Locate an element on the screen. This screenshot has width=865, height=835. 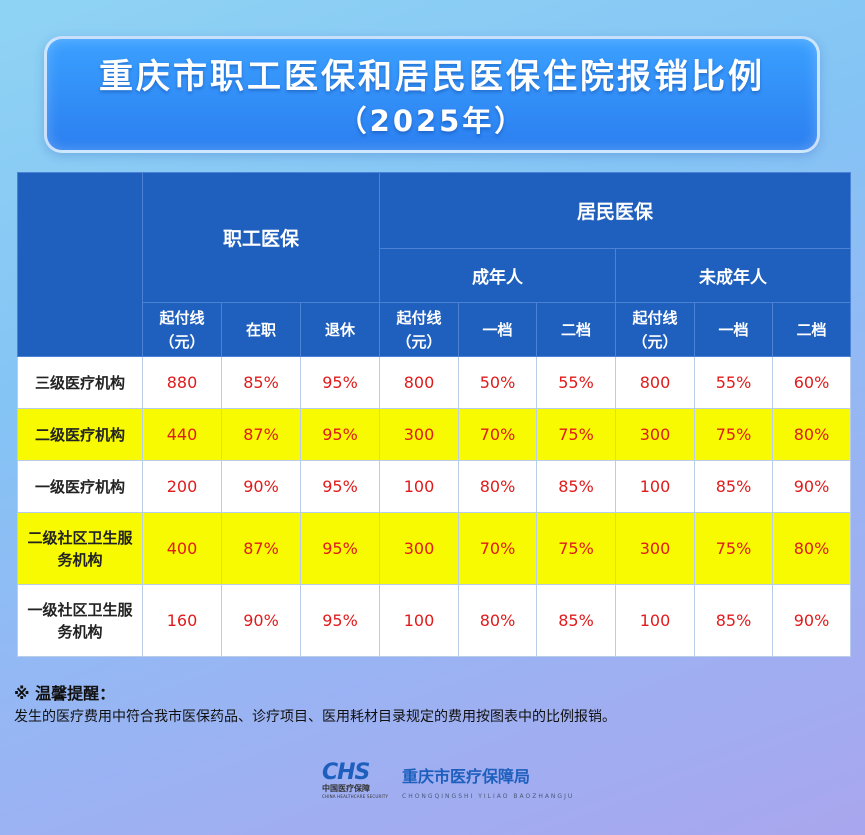
page-subtitle-year: （2025年） is located at coordinates (432, 121).